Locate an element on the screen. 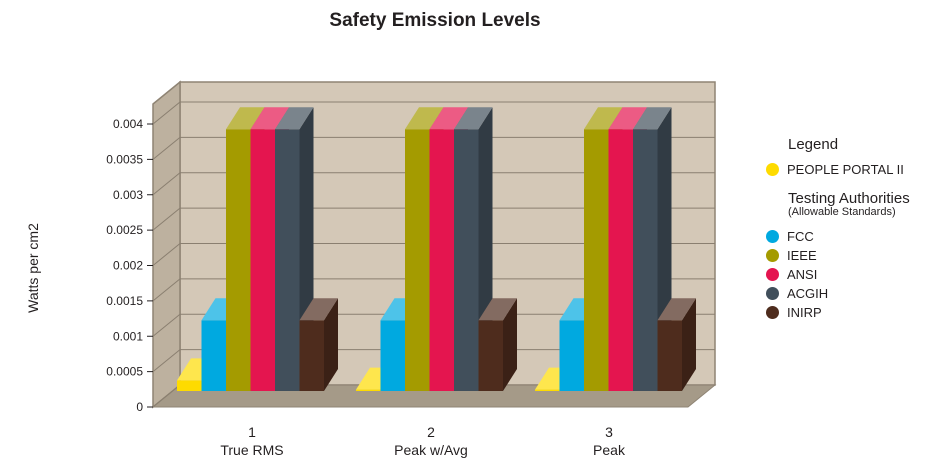 The height and width of the screenshot is (461, 935). legend-swatch-acgih is located at coordinates (772, 293).